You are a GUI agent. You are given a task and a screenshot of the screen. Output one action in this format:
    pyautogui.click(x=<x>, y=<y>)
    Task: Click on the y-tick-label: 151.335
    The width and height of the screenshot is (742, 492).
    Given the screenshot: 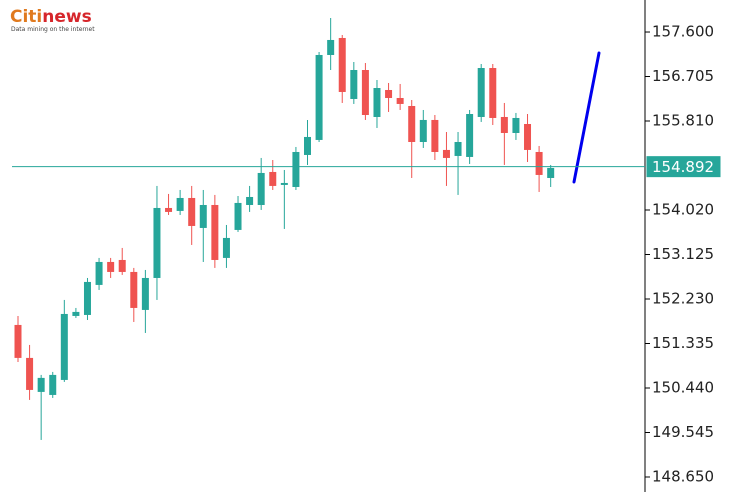 What is the action you would take?
    pyautogui.click(x=683, y=343)
    